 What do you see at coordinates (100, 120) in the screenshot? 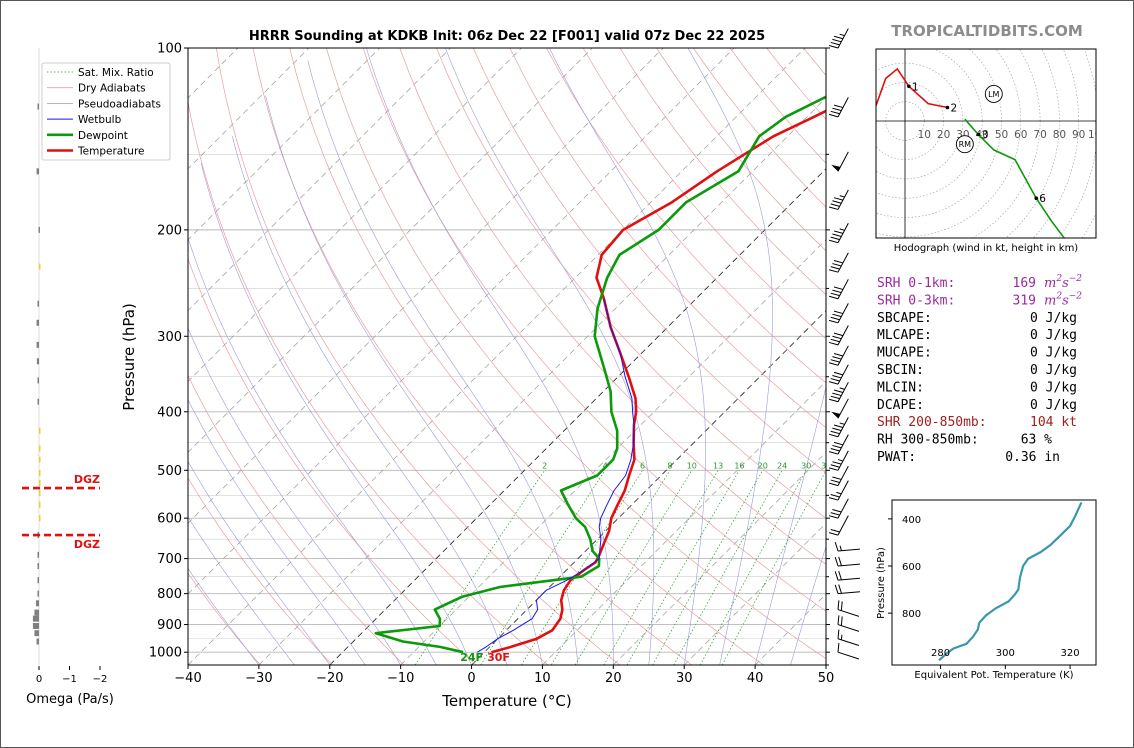
I see `legend-label: Wetbulb` at bounding box center [100, 120].